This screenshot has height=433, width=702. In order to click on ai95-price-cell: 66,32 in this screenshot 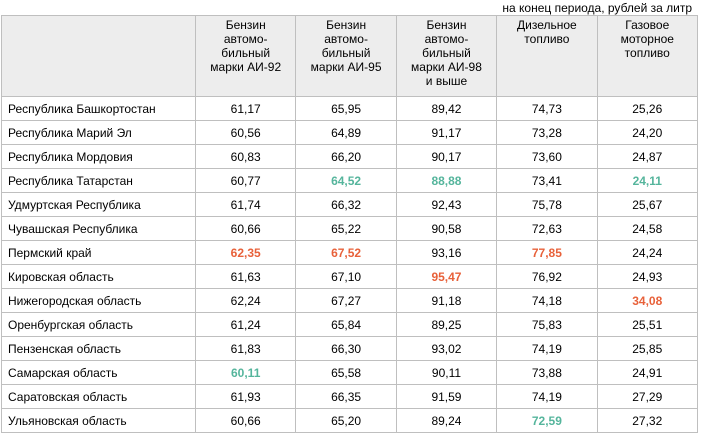, I will do `click(346, 204)`.